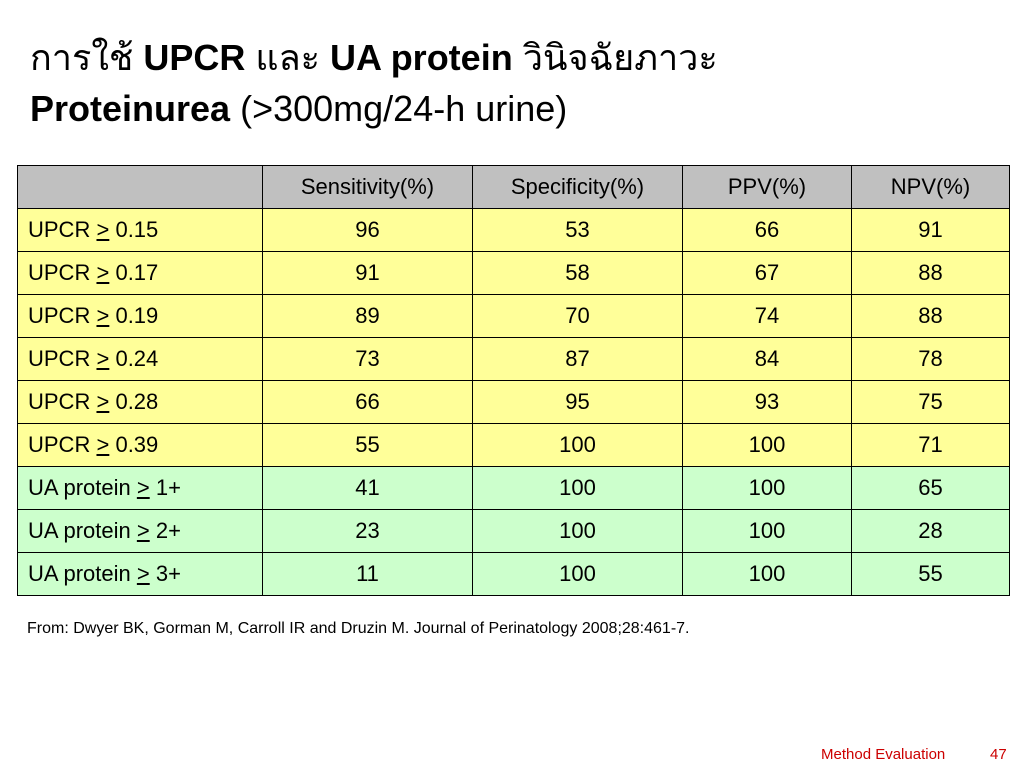  Describe the element at coordinates (421, 57) in the screenshot. I see `title-segment: UA protein` at that location.